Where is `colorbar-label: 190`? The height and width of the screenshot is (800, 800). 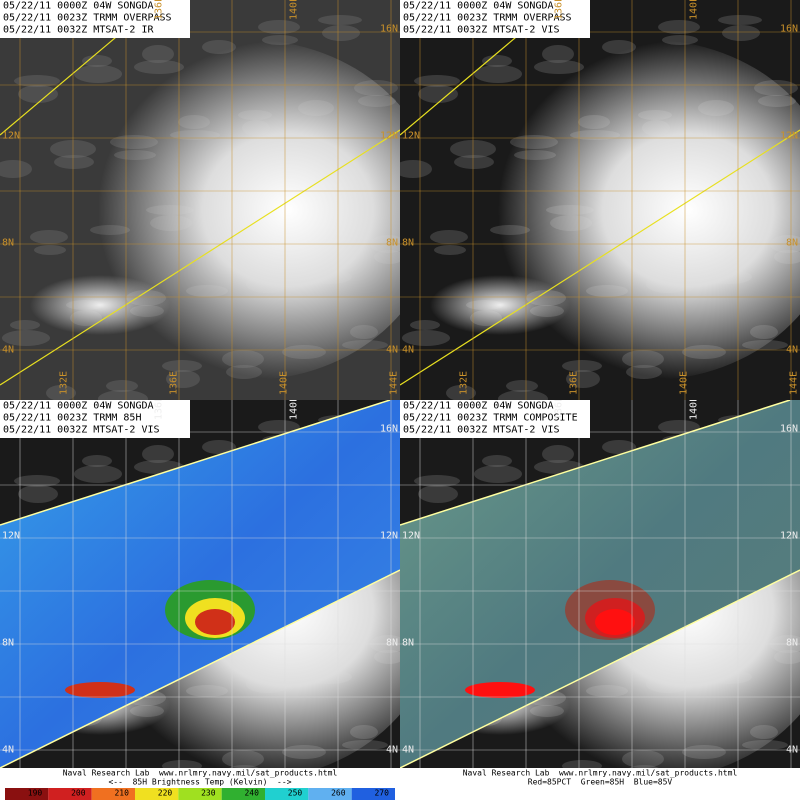
colorbar-label: 190 is located at coordinates (35, 793).